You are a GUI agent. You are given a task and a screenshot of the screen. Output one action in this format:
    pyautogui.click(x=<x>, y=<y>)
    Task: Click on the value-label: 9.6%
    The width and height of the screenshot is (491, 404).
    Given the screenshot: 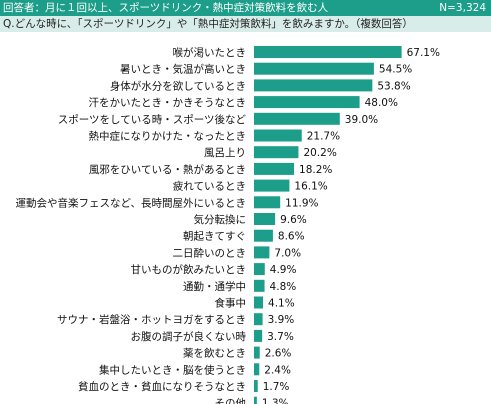 What is the action you would take?
    pyautogui.click(x=293, y=220)
    